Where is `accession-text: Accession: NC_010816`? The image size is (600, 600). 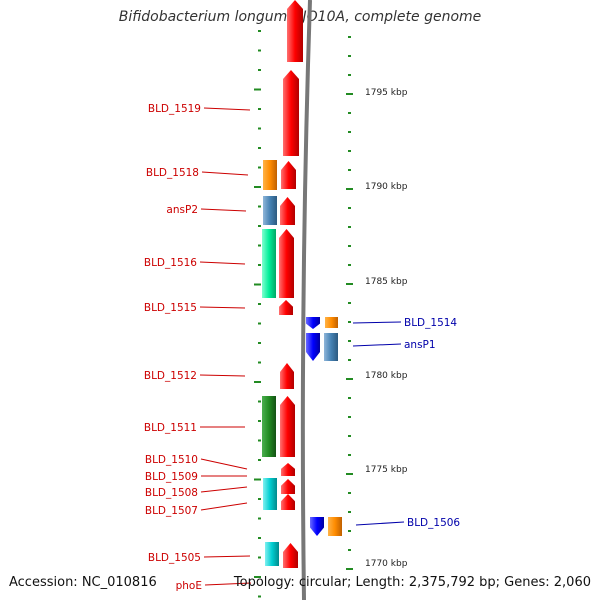
accession-text: Accession: NC_010816 is located at coordinates (83, 582).